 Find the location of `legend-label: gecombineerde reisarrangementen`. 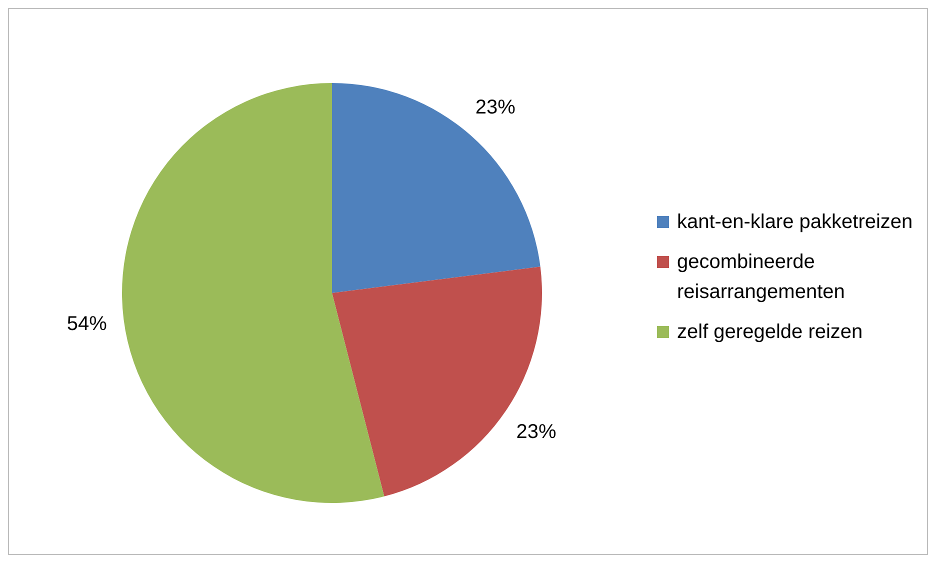

legend-label: gecombineerde reisarrangementen is located at coordinates (761, 277).